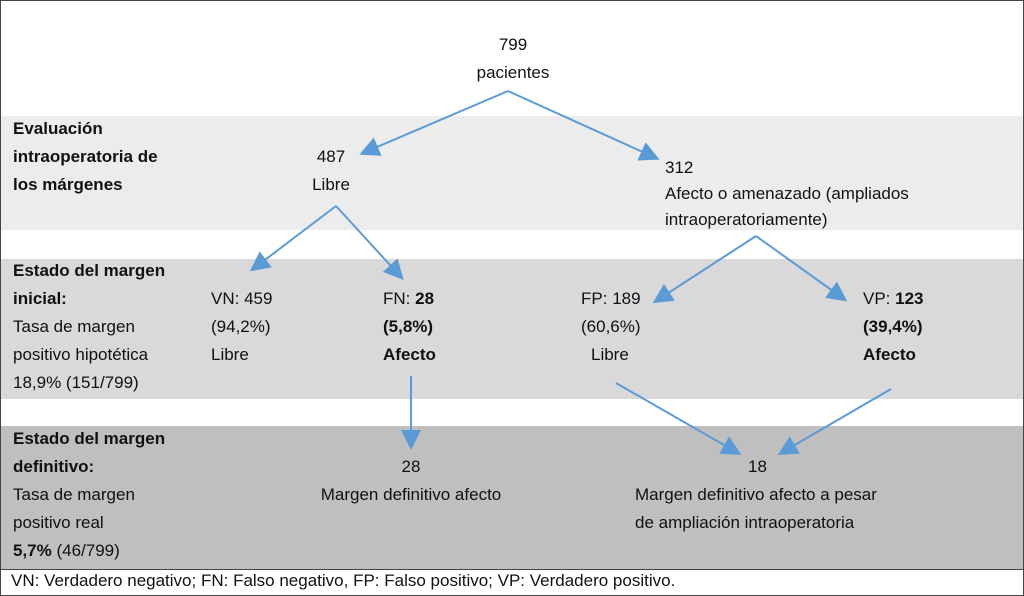  What do you see at coordinates (32, 550) in the screenshot?
I see `rate: 5,7%` at bounding box center [32, 550].